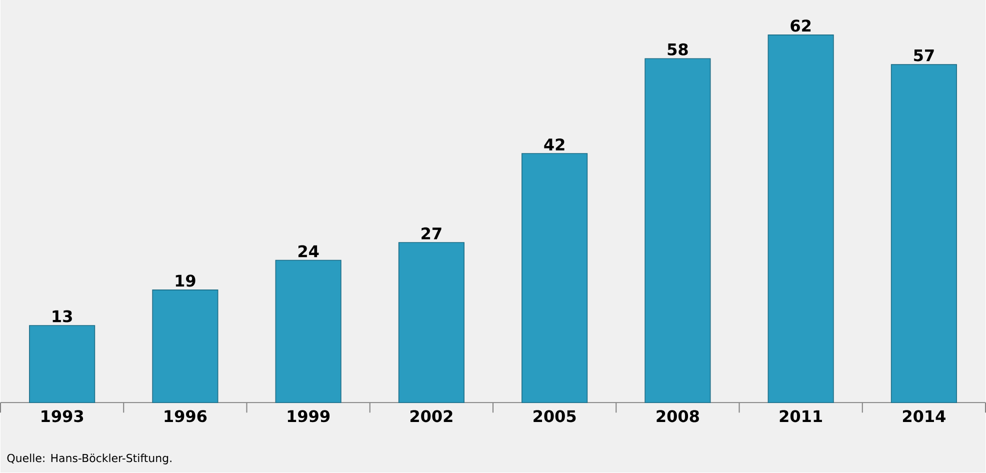  I want to click on data-label: 13, so click(62, 316).